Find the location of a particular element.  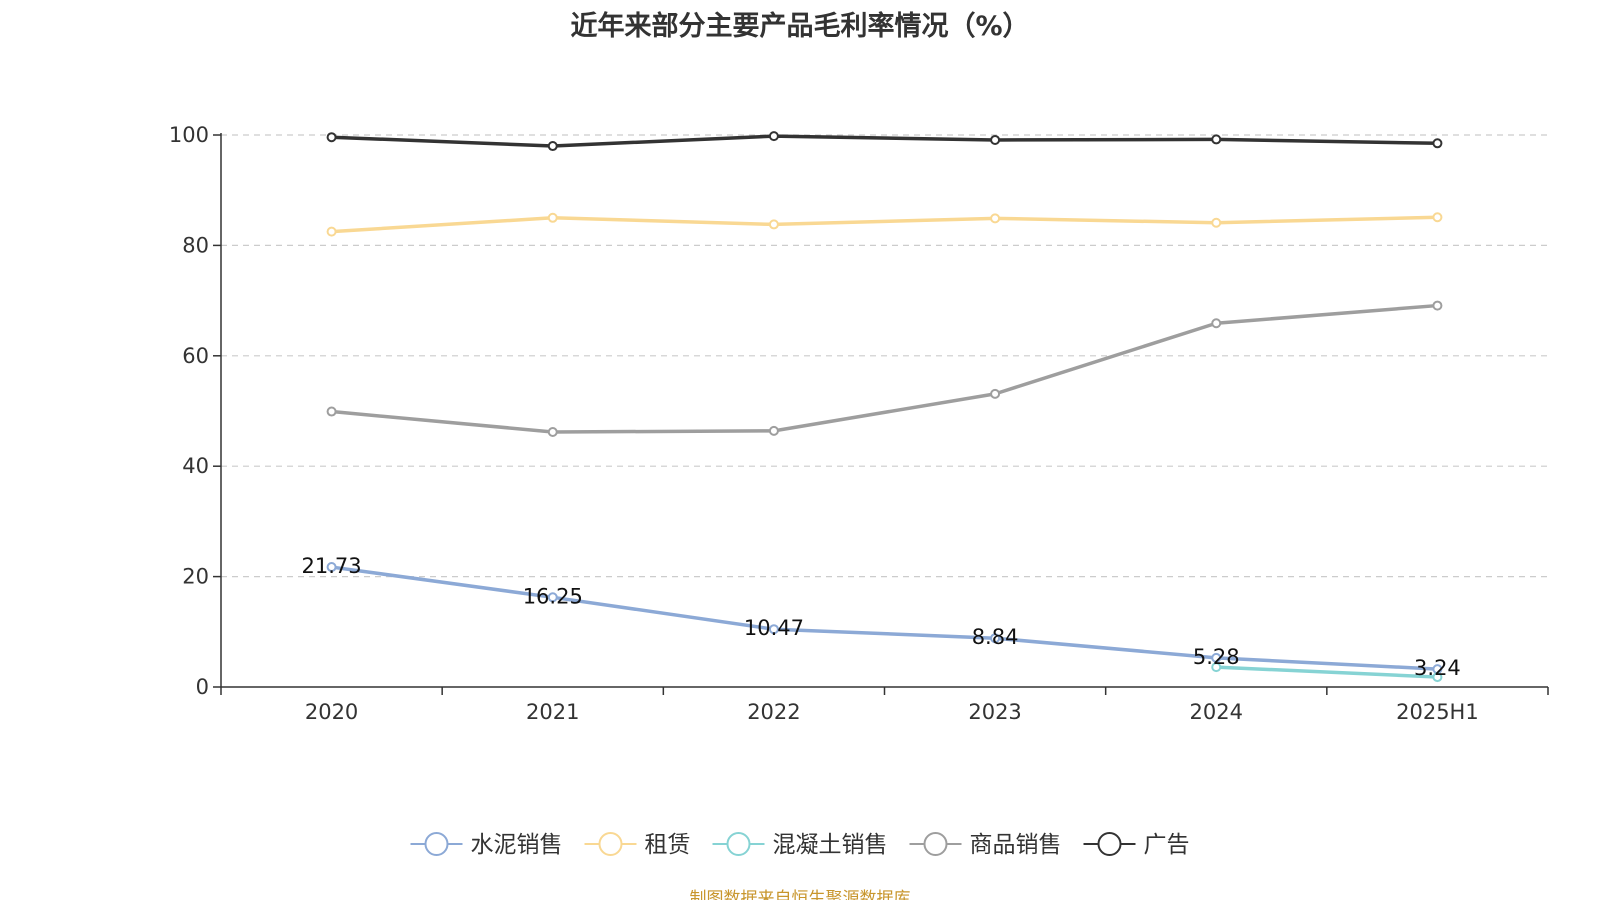

y-tick-label: 80 is located at coordinates (195, 245).